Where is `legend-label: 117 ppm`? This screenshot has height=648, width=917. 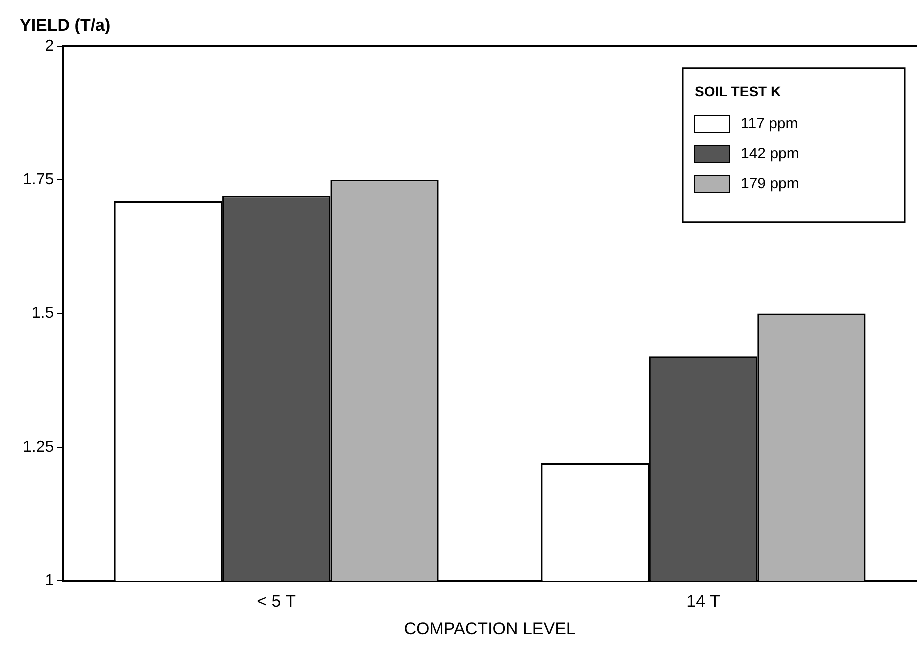 legend-label: 117 ppm is located at coordinates (769, 124).